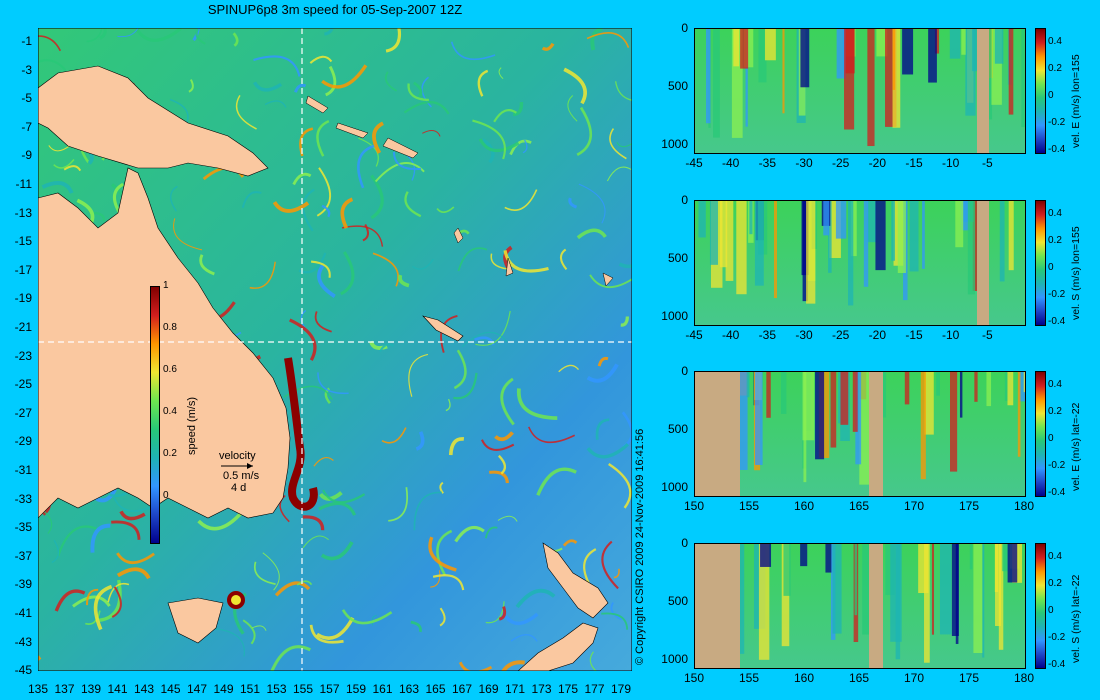 The image size is (1100, 700). Describe the element at coordinates (153, 121) in the screenshot. I see `land-new-guinea` at that location.